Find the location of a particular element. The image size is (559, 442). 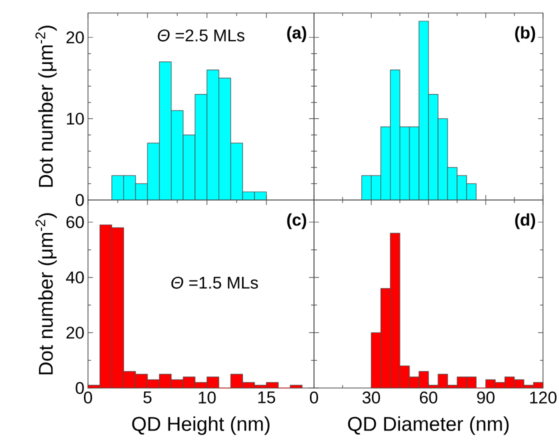

x-tick-label: 90 is located at coordinates (486, 398).